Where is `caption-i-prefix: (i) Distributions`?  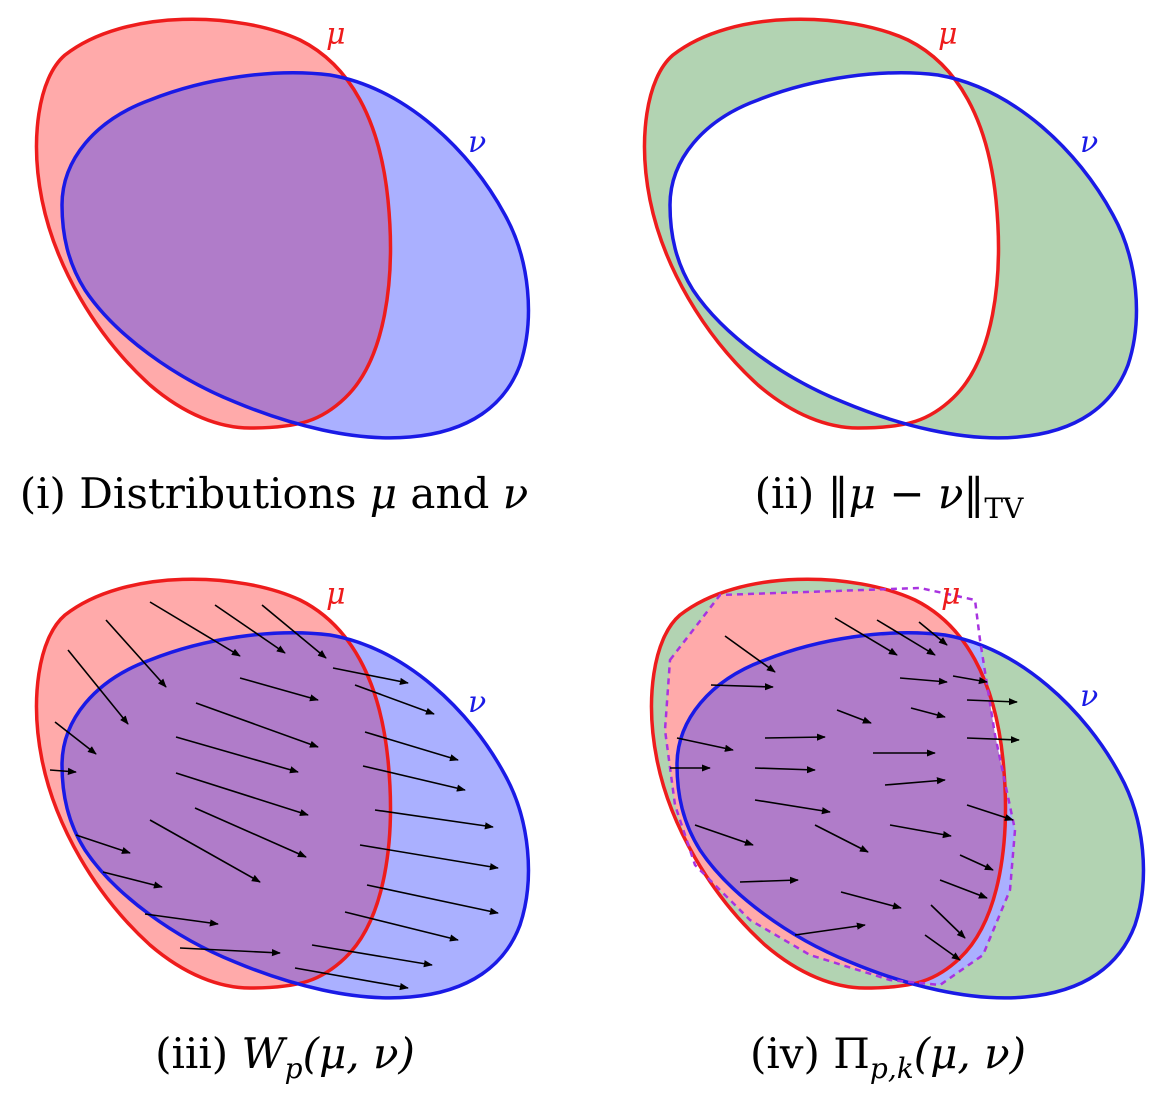 caption-i-prefix: (i) Distributions is located at coordinates (195, 493).